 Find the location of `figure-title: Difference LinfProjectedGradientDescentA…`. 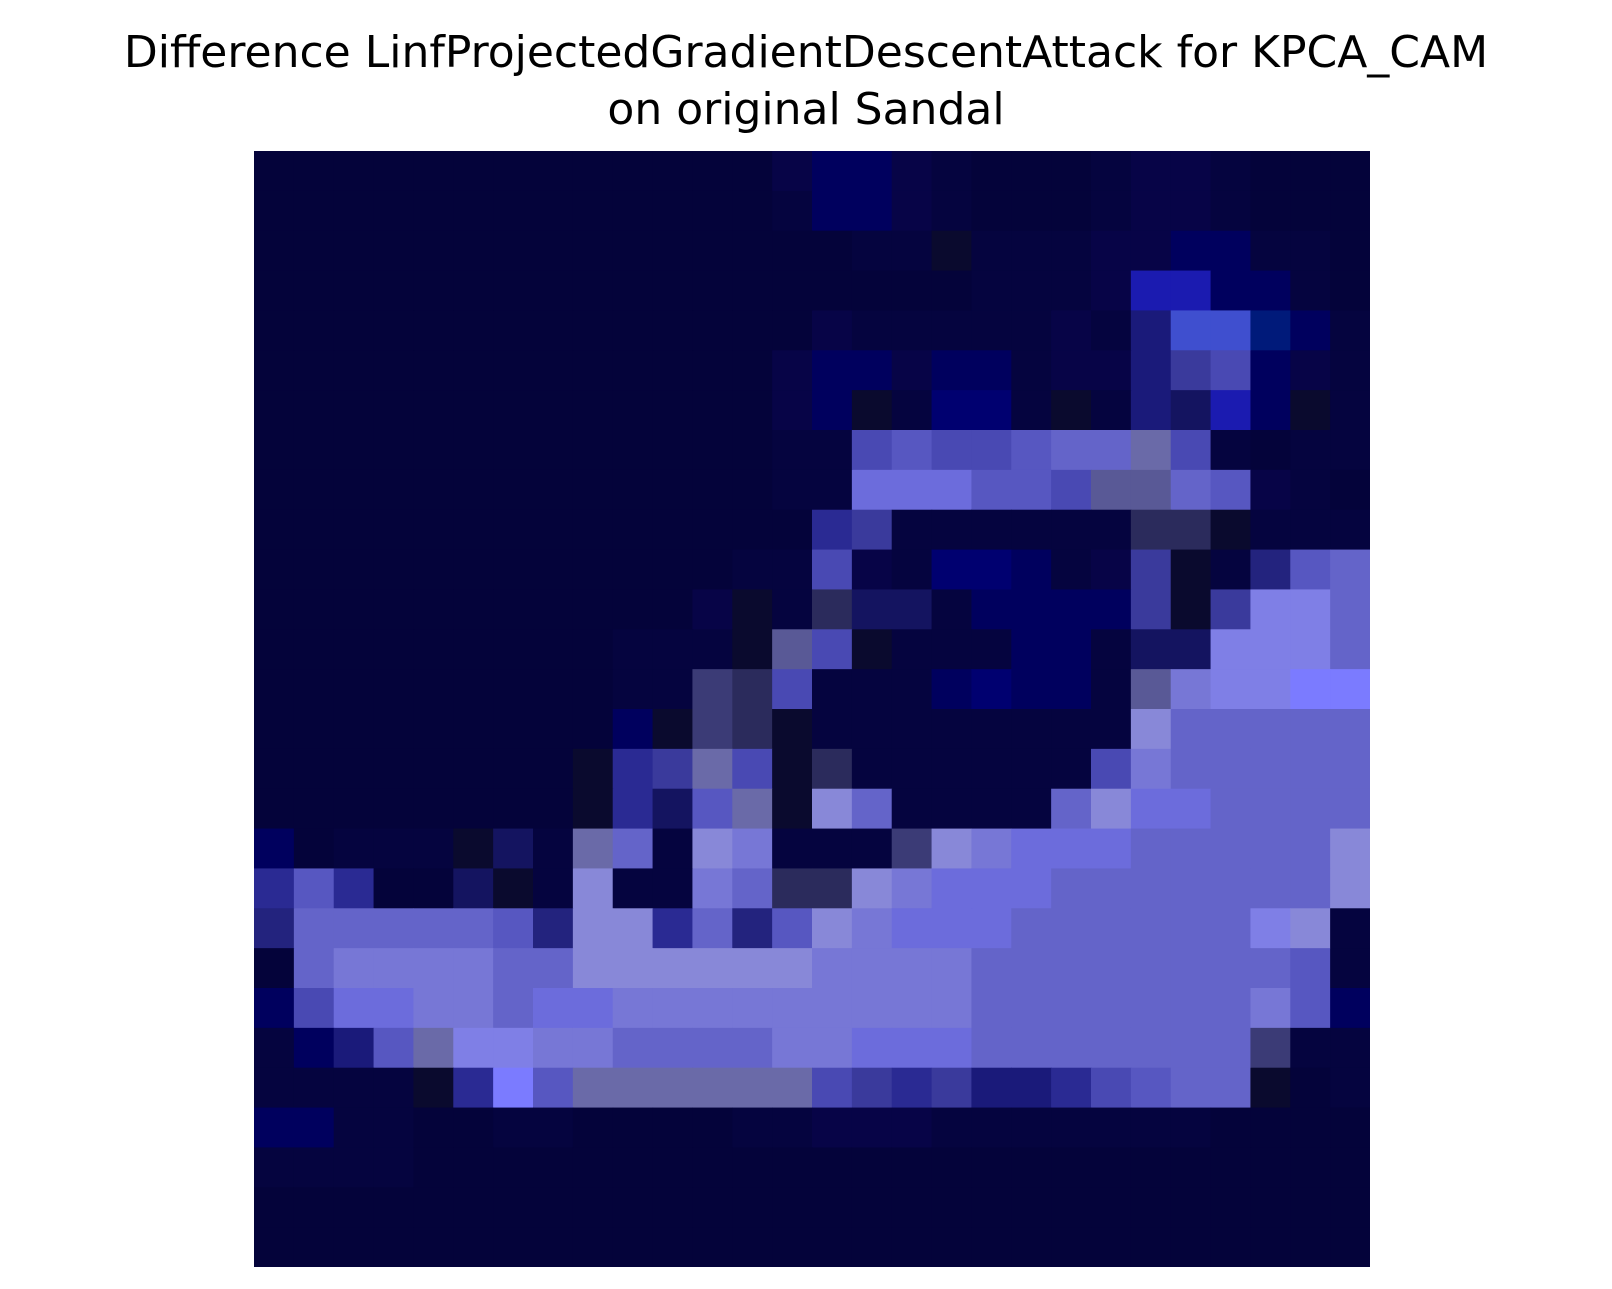

figure-title: Difference LinfProjectedGradientDescentA… is located at coordinates (806, 81).